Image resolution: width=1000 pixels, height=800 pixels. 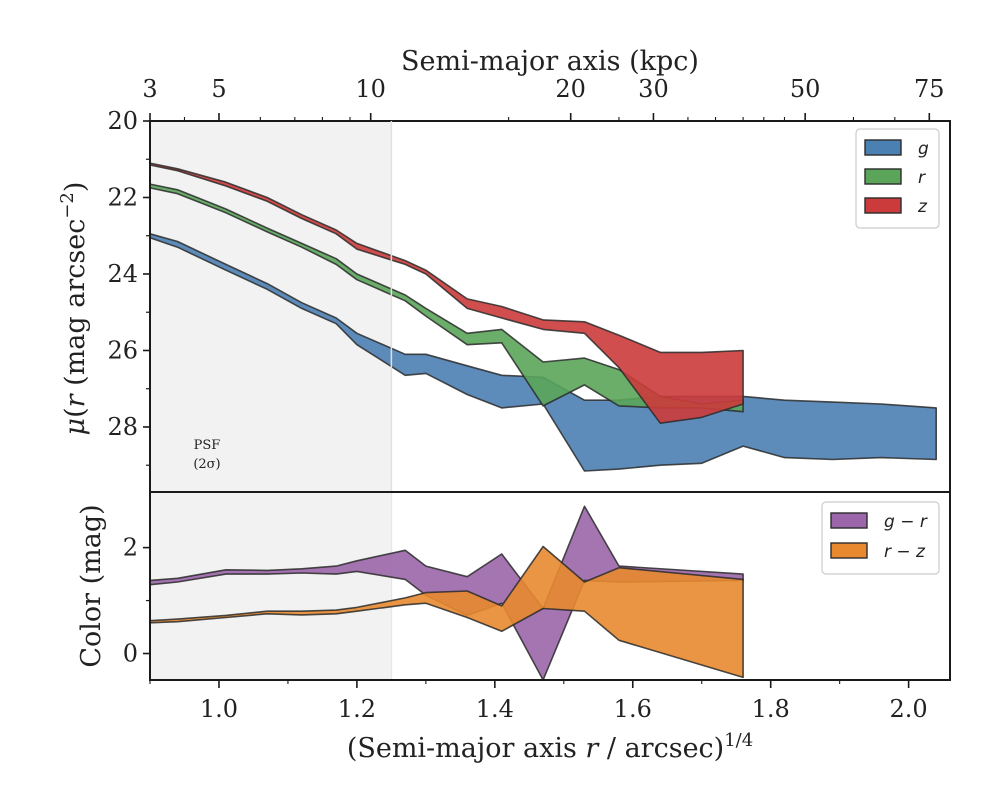 What do you see at coordinates (570, 89) in the screenshot?
I see `kpc-tick-label: 20` at bounding box center [570, 89].